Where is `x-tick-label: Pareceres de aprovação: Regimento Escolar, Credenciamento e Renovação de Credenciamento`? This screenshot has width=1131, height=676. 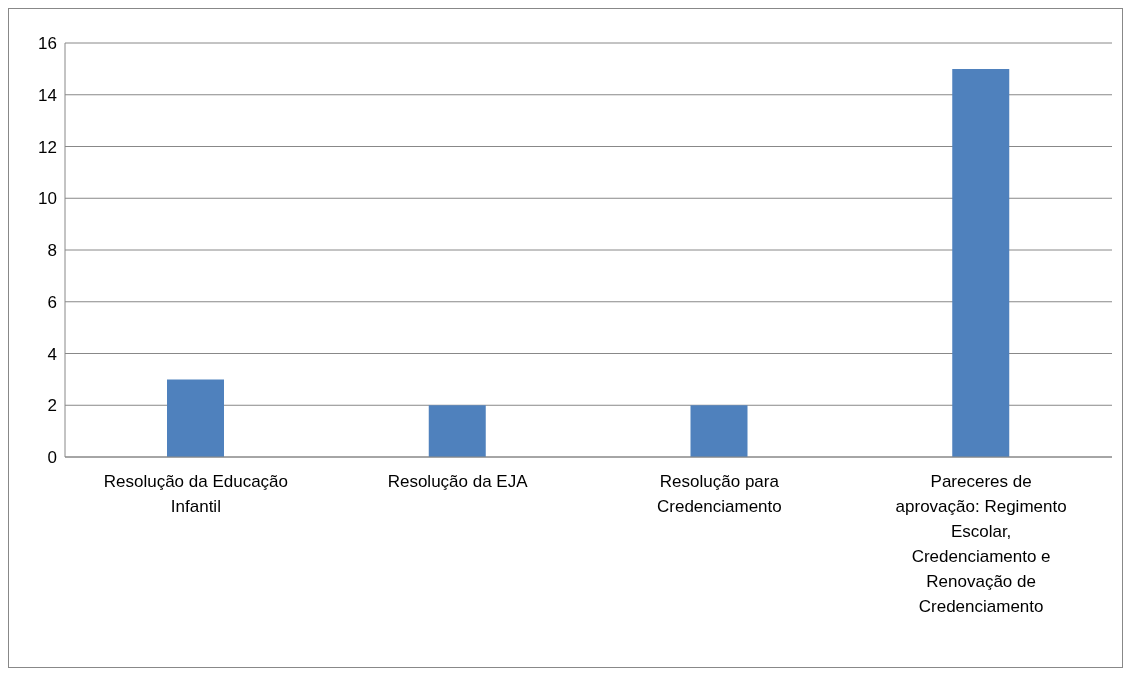 x-tick-label: Pareceres de aprovação: Regimento Escolar, Credenciamento e Renovação de Credenciamento is located at coordinates (981, 544).